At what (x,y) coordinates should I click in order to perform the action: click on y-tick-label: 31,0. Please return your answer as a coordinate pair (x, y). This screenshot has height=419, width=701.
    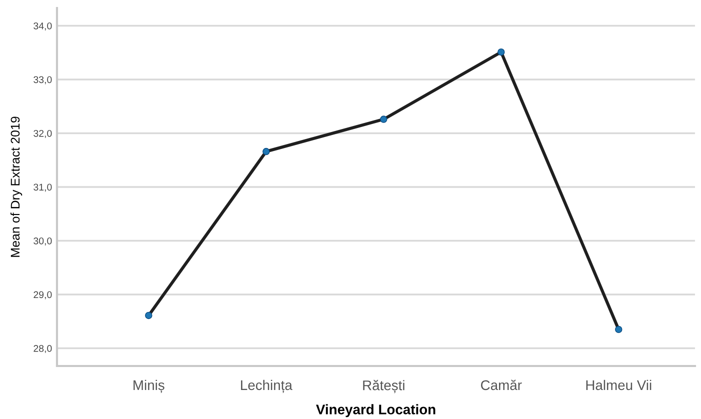
    Looking at the image, I should click on (43, 188).